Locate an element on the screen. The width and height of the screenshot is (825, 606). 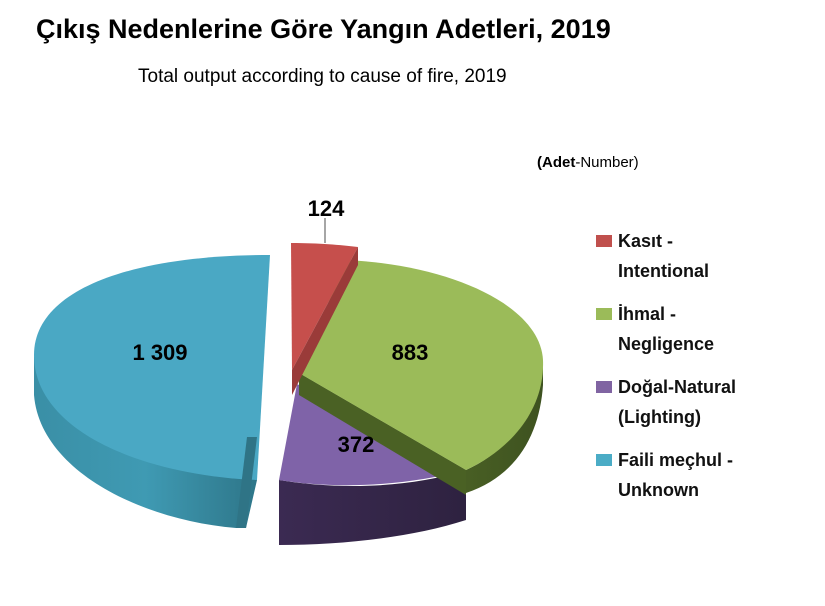
slice-intentional is located at coordinates (324, 319).